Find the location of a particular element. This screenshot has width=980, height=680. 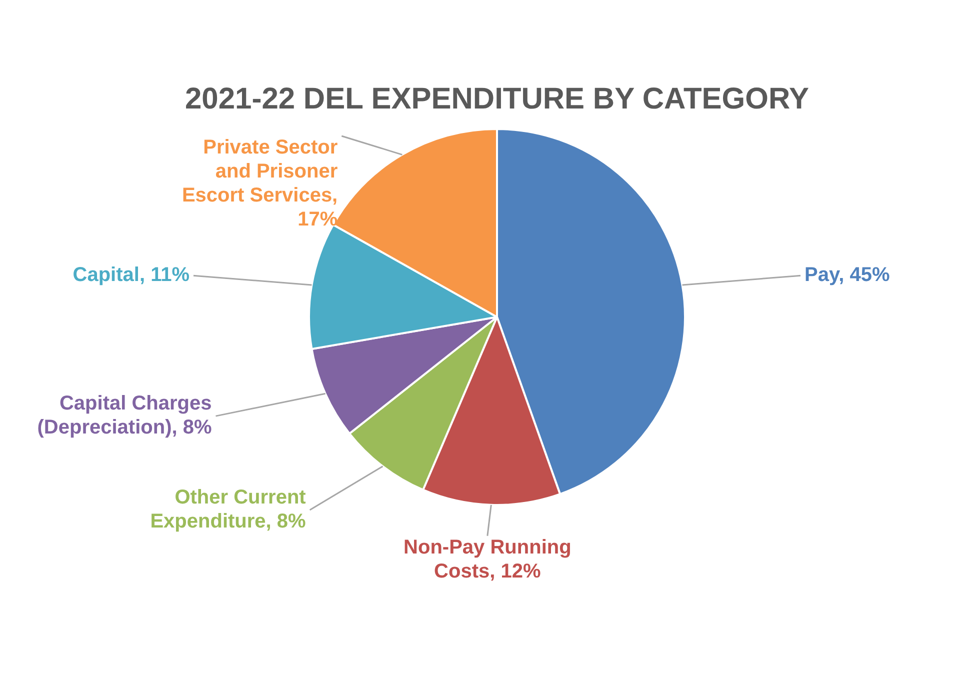

slice-label: Capital Charges (Depreciation), 8% is located at coordinates (124, 415).